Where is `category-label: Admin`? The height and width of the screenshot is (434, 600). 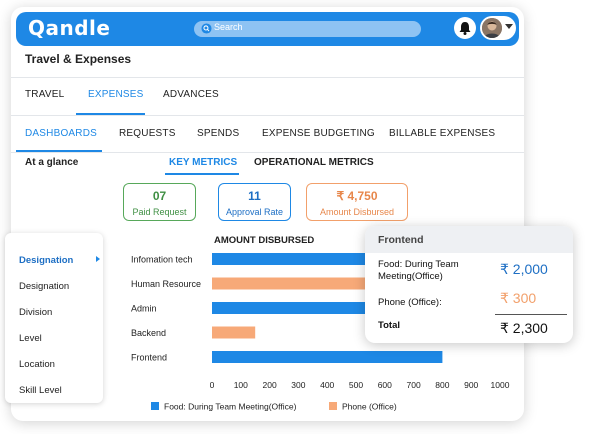 category-label: Admin is located at coordinates (144, 309).